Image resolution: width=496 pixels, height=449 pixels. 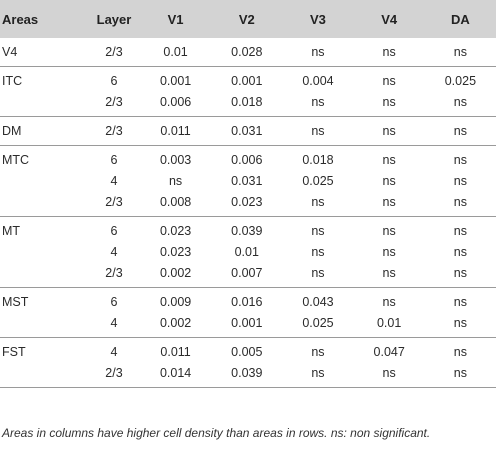 I want to click on p-value-cell: 0.043, so click(x=318, y=302).